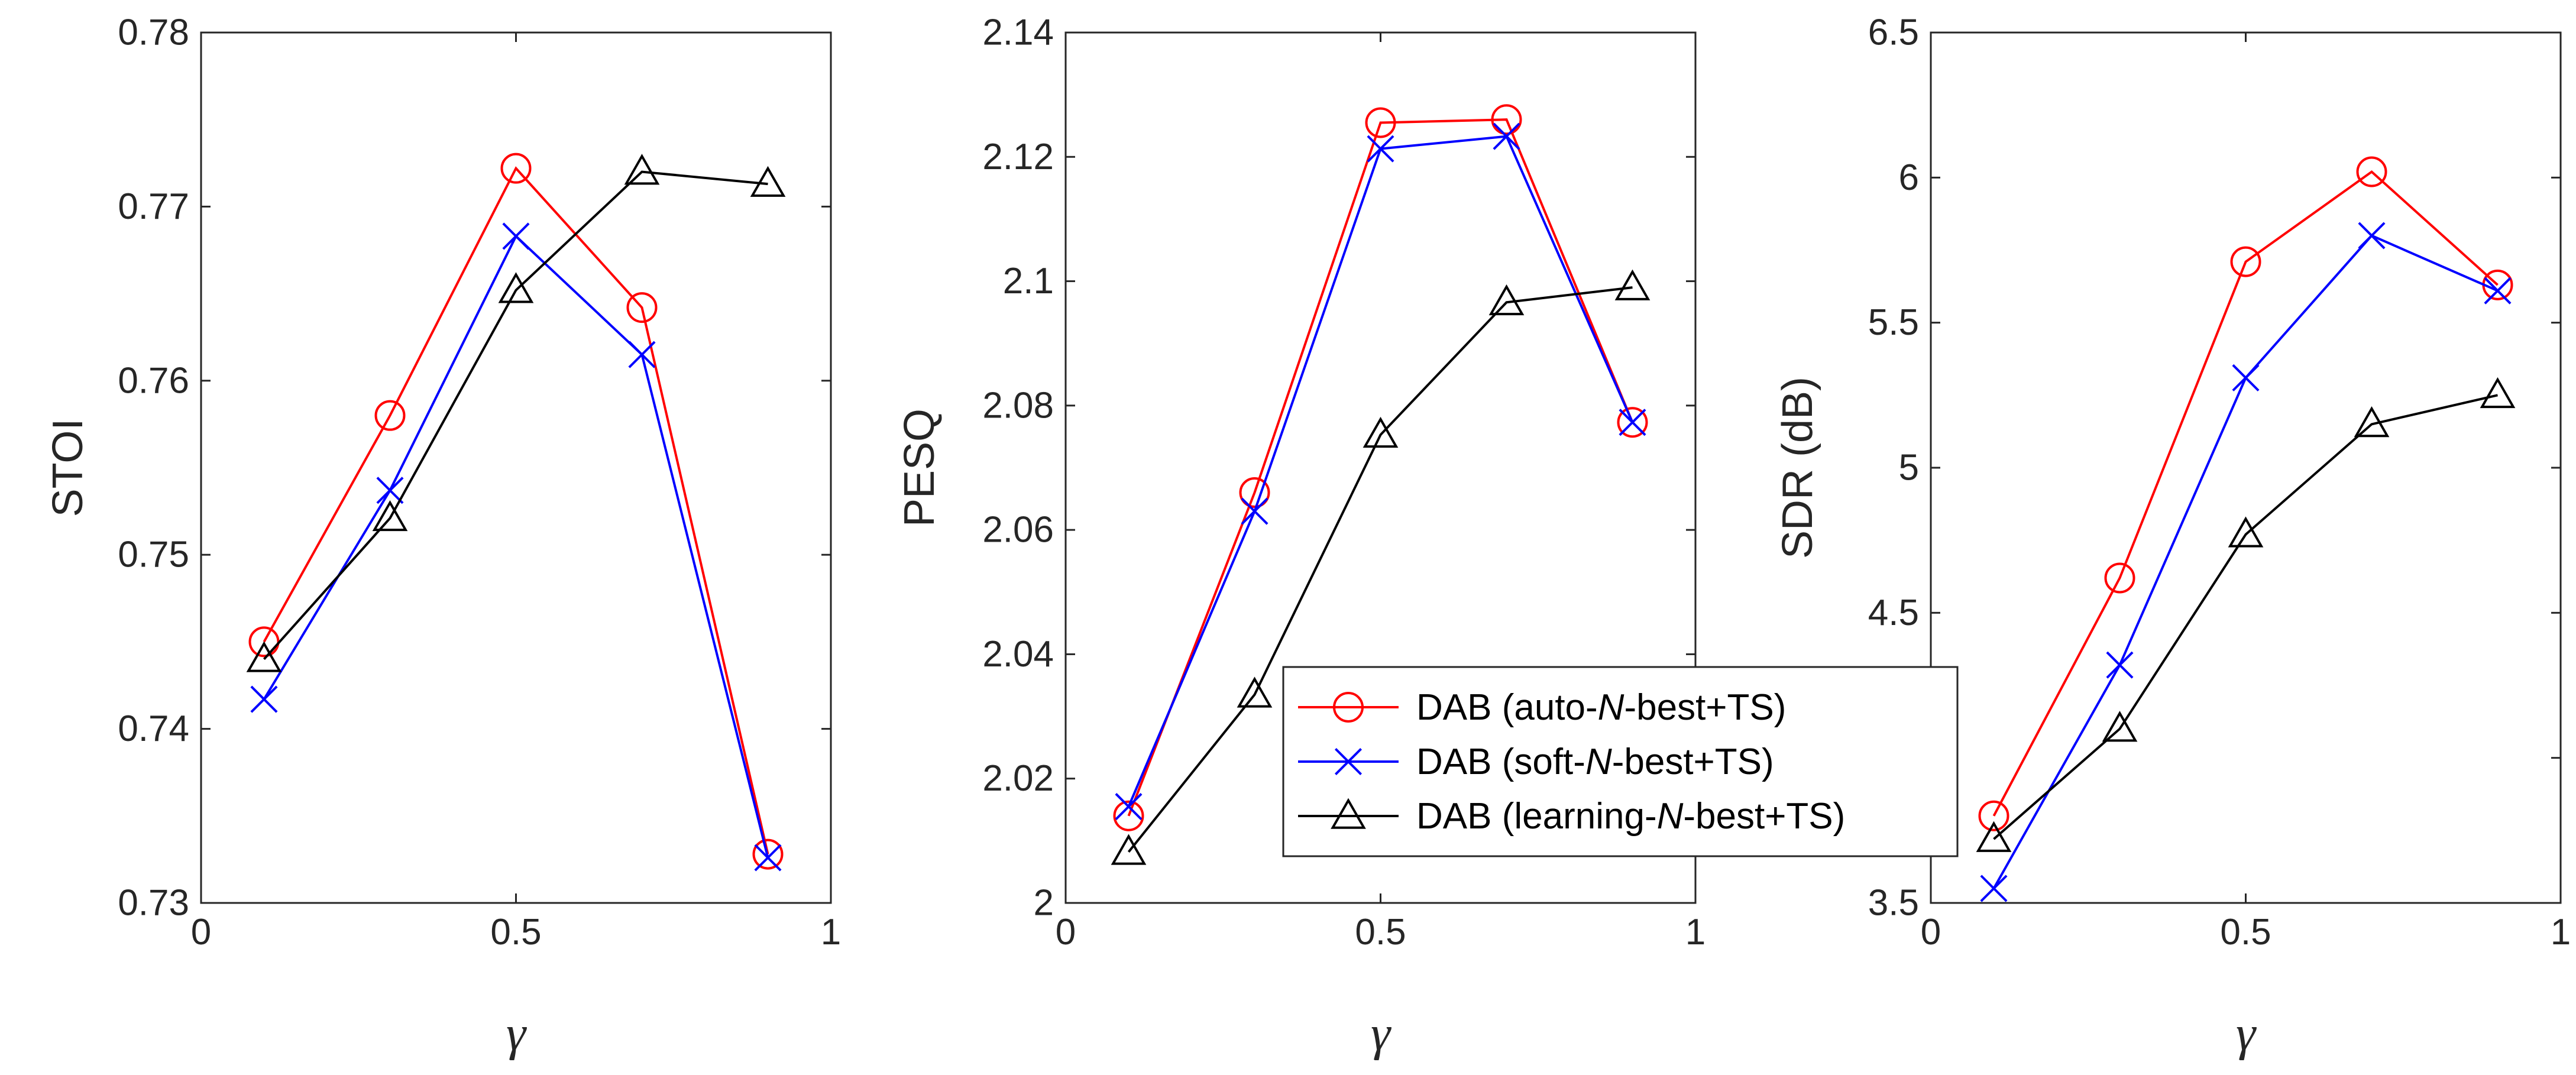  Describe the element at coordinates (1894, 32) in the screenshot. I see `y-tick-label: 6.5` at that location.